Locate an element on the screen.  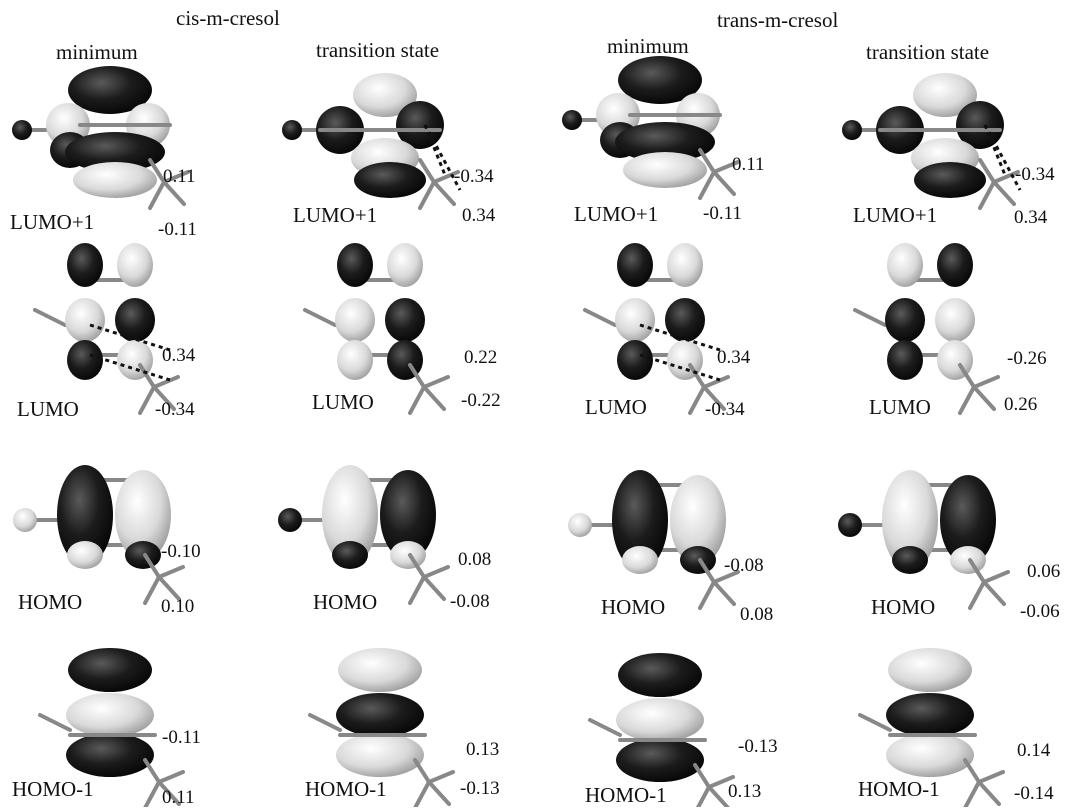
coeff-homo-1-trans-min-a: -0.13 is located at coordinates (758, 746).